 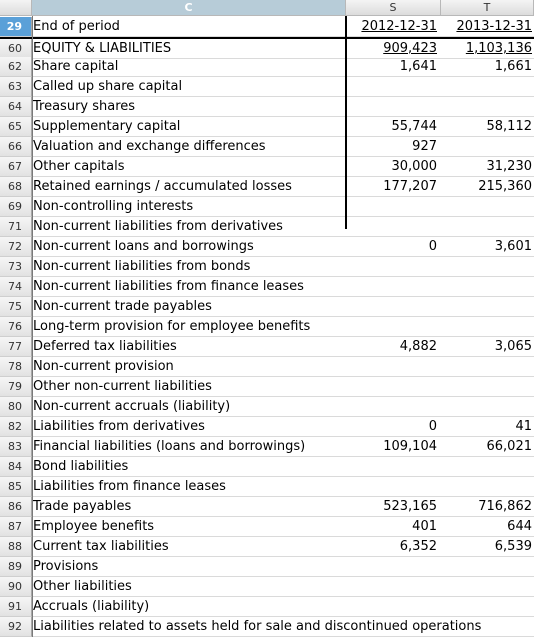 I want to click on cell-2012: 4,882, so click(x=393, y=347).